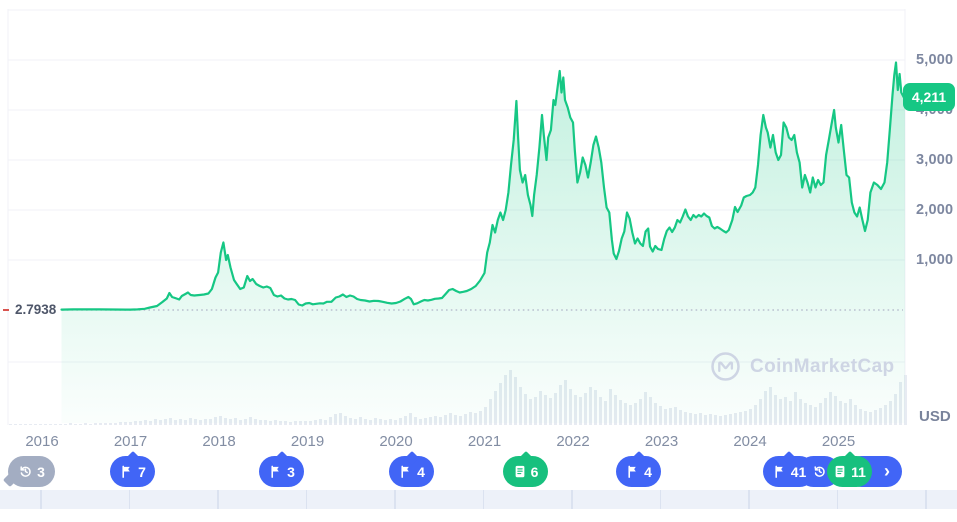  I want to click on badge-count: 11, so click(858, 471).